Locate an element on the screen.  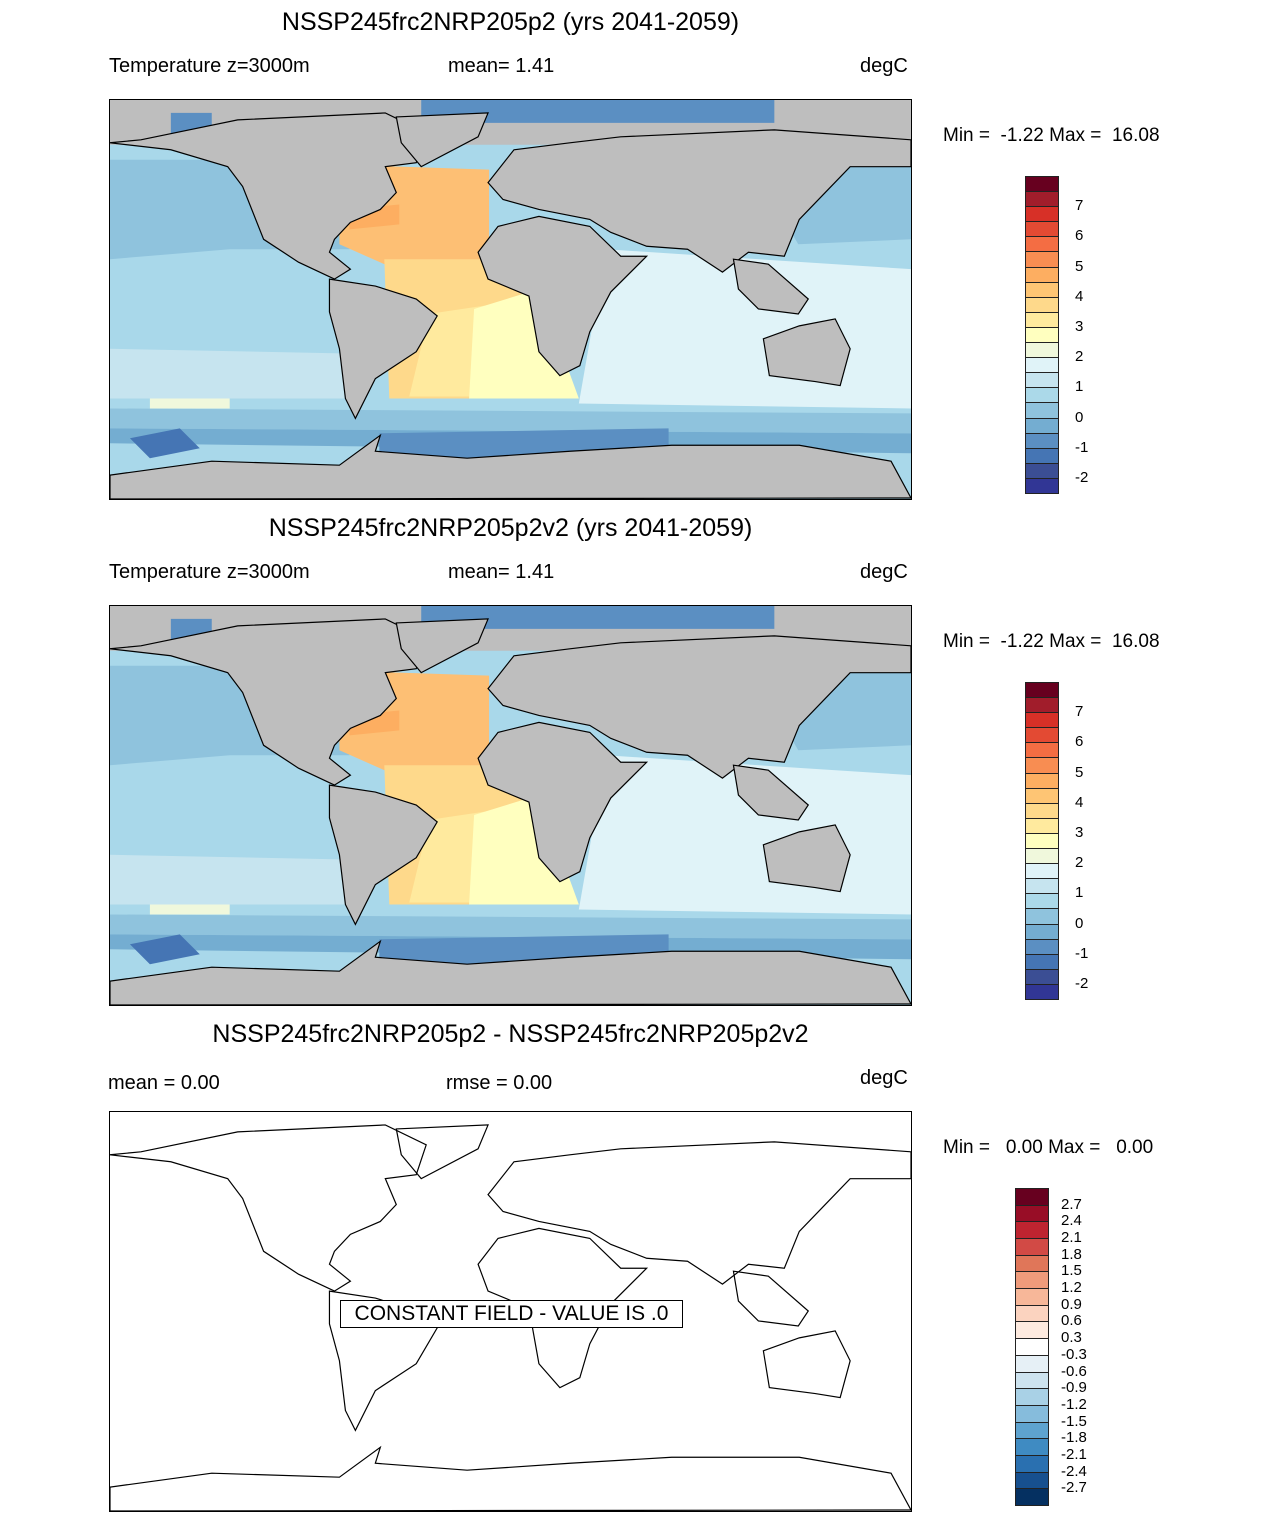
colorbar-tick-label: 5 is located at coordinates (1079, 266).